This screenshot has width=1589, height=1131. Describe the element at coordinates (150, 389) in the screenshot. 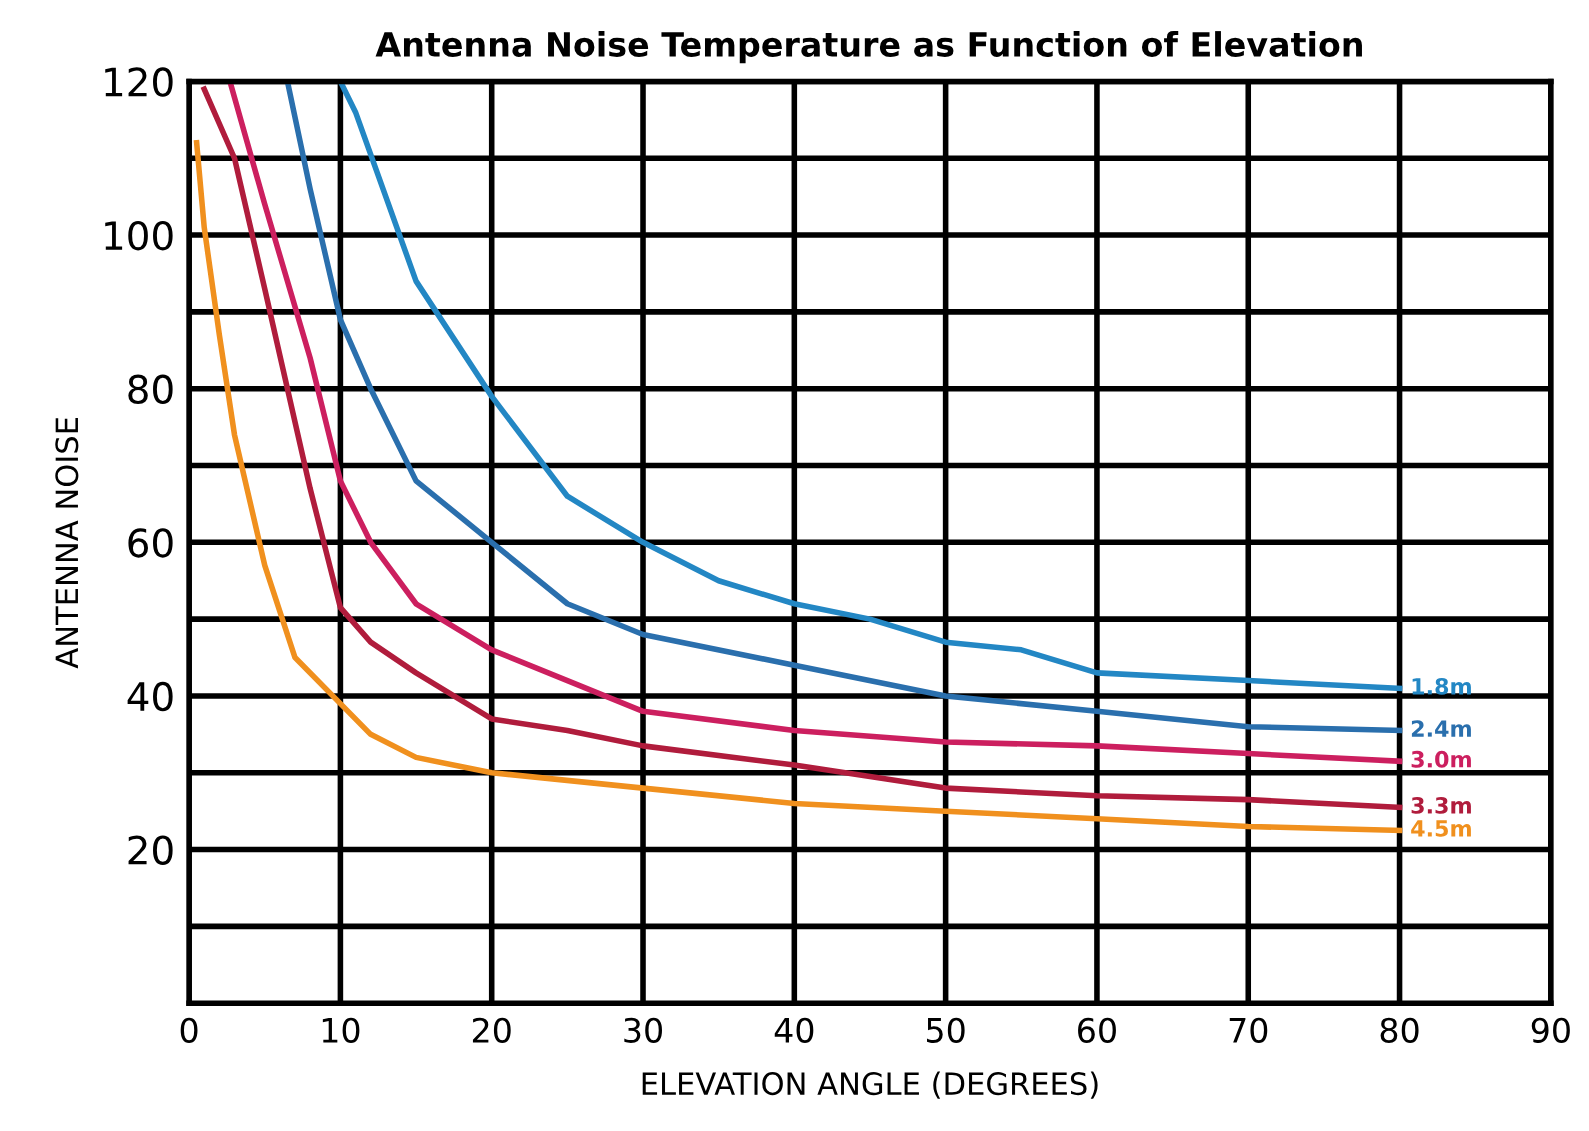

I see `y-tick-label: 80` at that location.